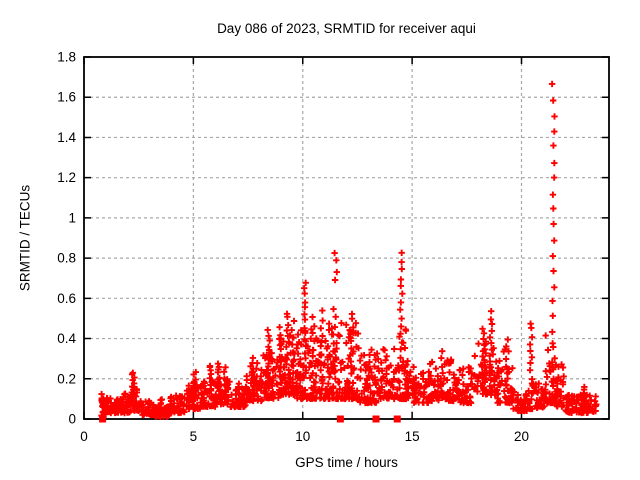  Describe the element at coordinates (66, 258) in the screenshot. I see `y-tick-label: 0.8` at that location.